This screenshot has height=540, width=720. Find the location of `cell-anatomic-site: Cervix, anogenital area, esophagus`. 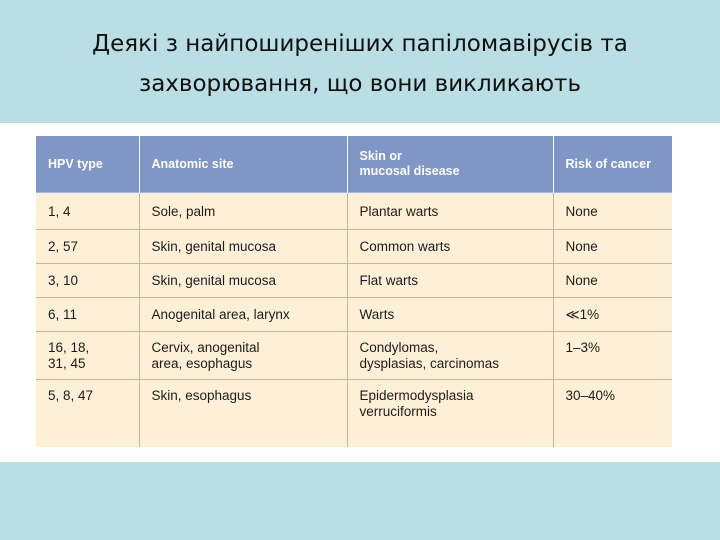

cell-anatomic-site: Cervix, anogenital area, esophagus is located at coordinates (243, 355).